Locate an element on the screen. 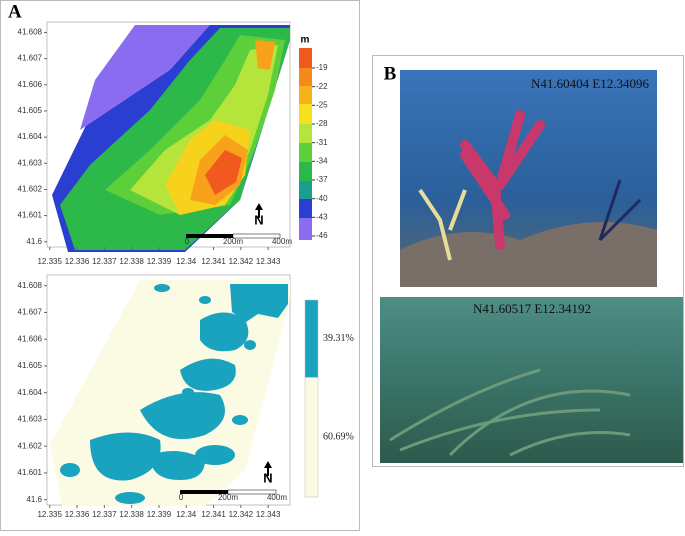  colorbar-label: -19 is located at coordinates (322, 67).